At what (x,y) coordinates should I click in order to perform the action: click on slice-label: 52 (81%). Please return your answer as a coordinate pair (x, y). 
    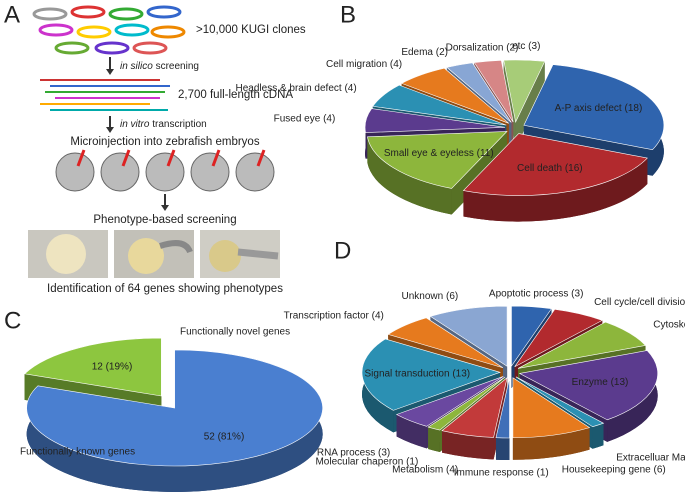
    Looking at the image, I should click on (224, 437).